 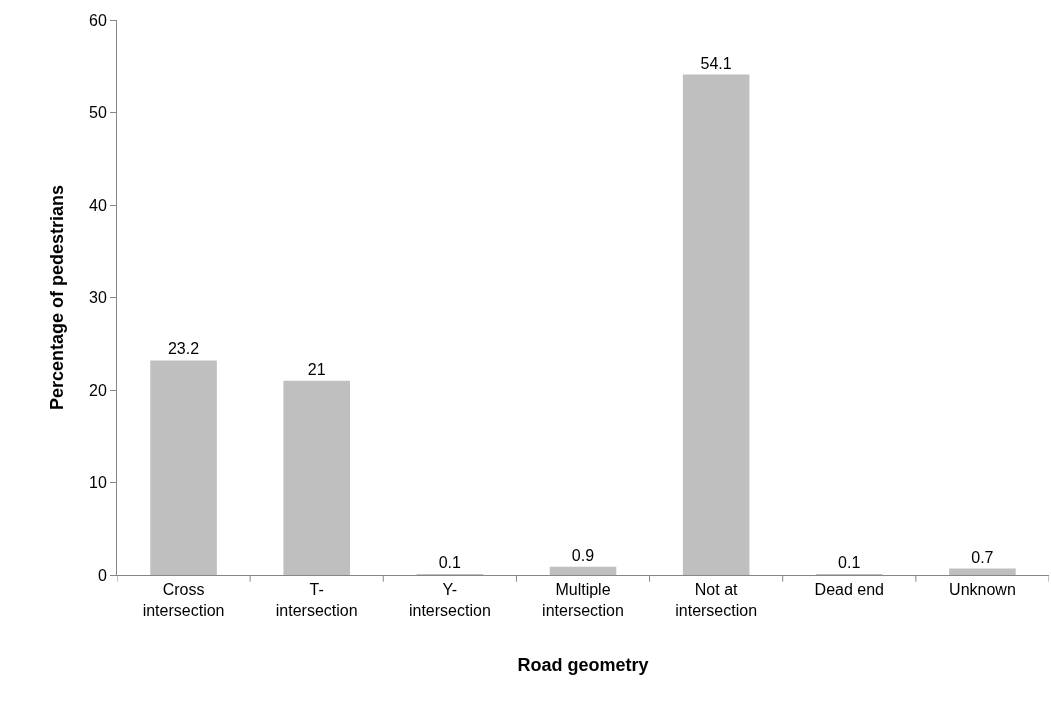 What do you see at coordinates (716, 600) in the screenshot?
I see `x-tick-label: Not at intersection` at bounding box center [716, 600].